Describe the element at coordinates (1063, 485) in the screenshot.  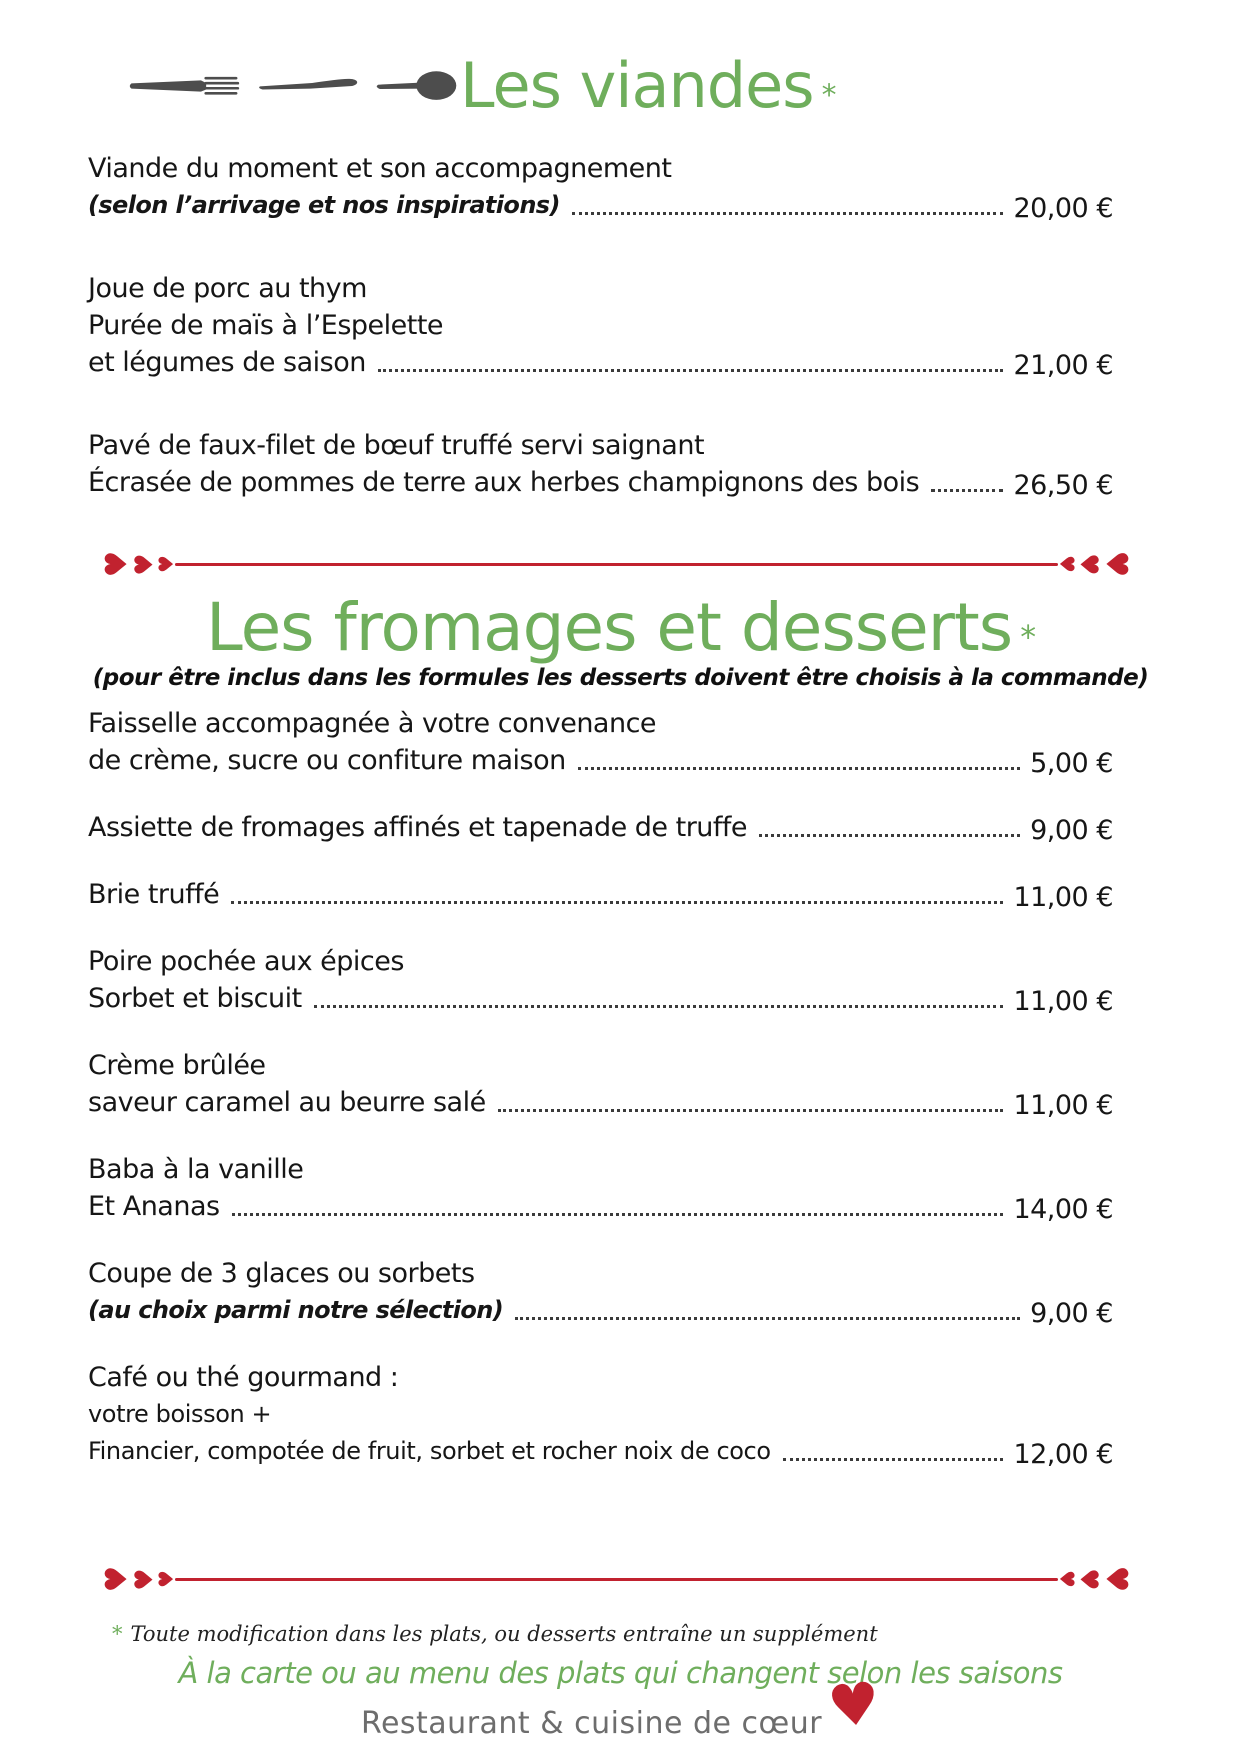
I see `item-price: 26,50 €` at that location.